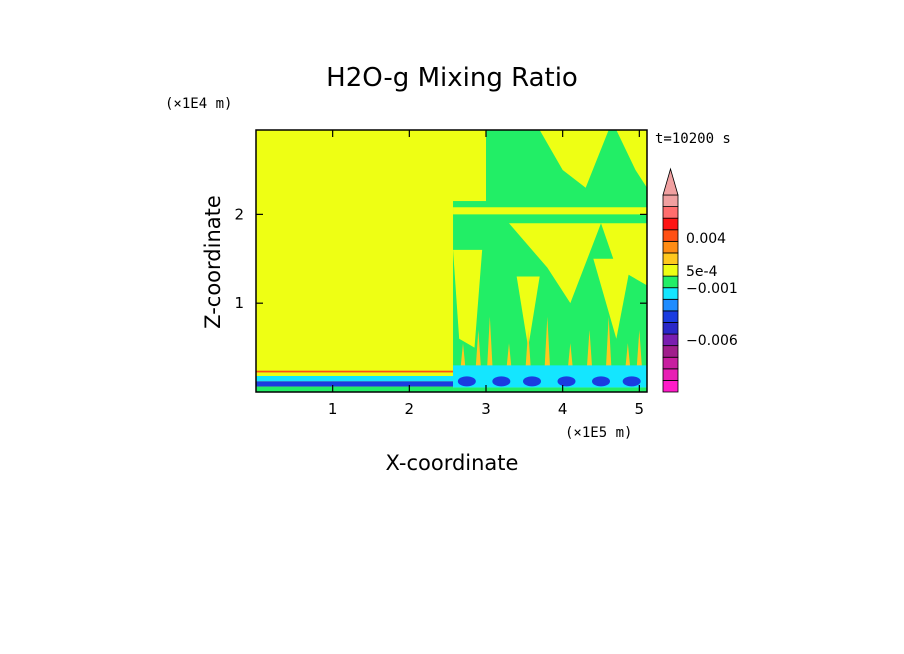 Image resolution: width=904 pixels, height=654 pixels. I want to click on x-tick-label: 2, so click(410, 409).